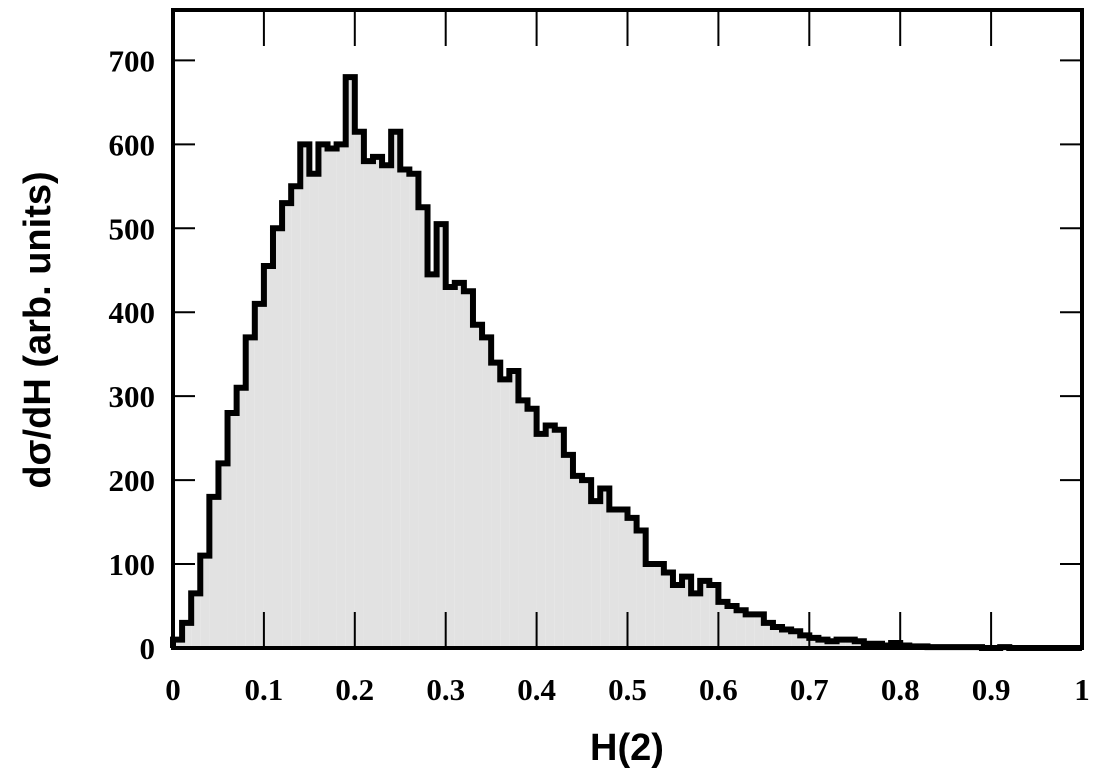 Image resolution: width=1104 pixels, height=779 pixels. What do you see at coordinates (718, 689) in the screenshot?
I see `x-tick-label: 0.6` at bounding box center [718, 689].